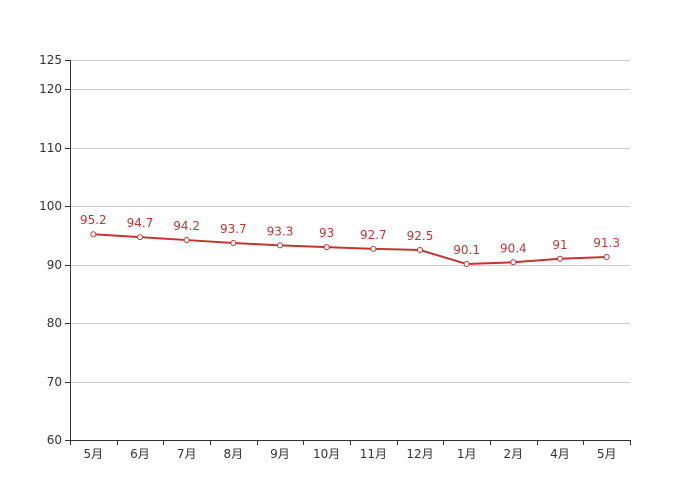 This screenshot has width=700, height=500. I want to click on x-tick-label: 1月, so click(467, 454).